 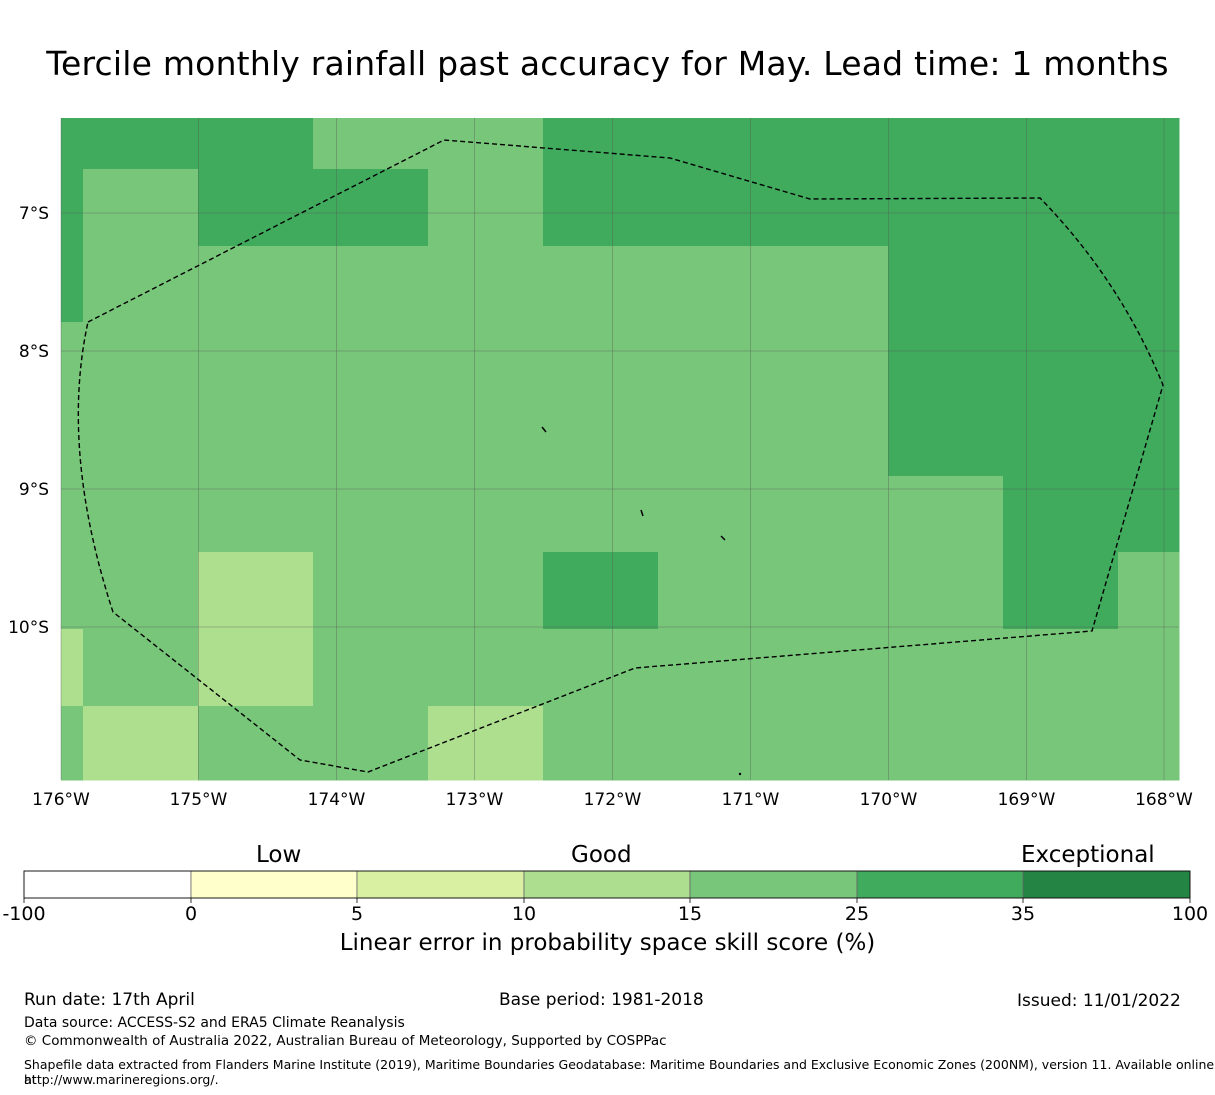 I want to click on colorbar-tick-label: 25, so click(x=857, y=914).